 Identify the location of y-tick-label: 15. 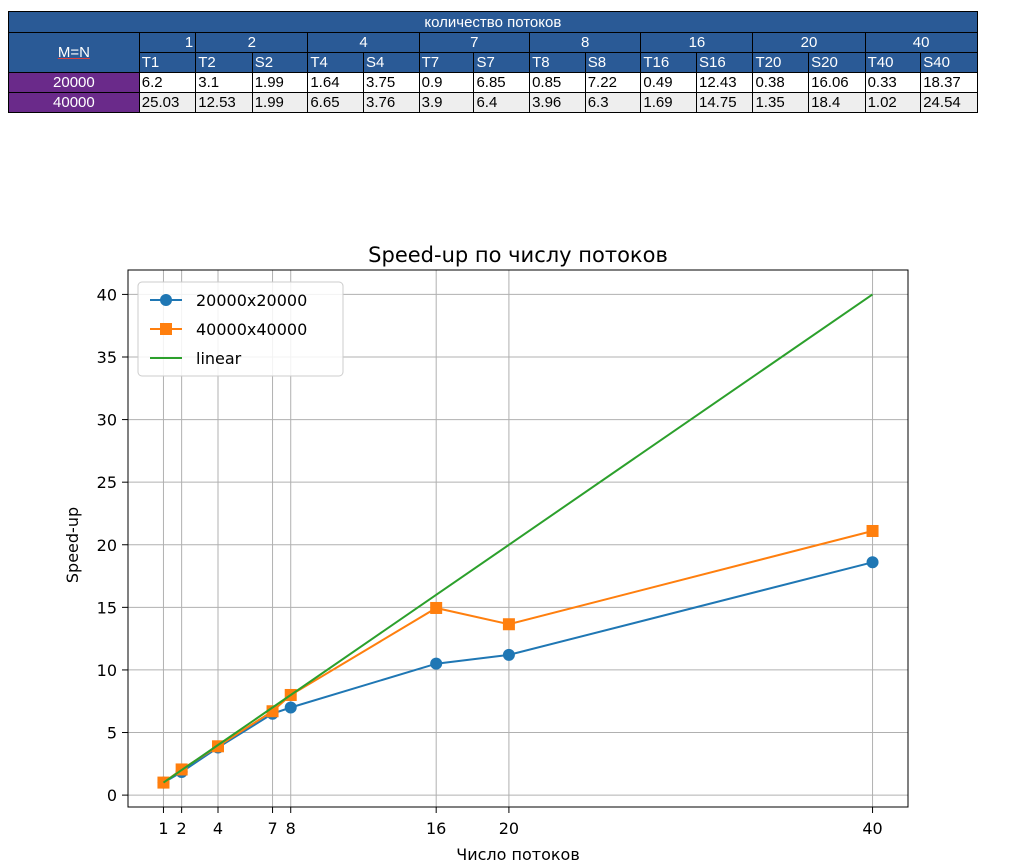
(107, 607).